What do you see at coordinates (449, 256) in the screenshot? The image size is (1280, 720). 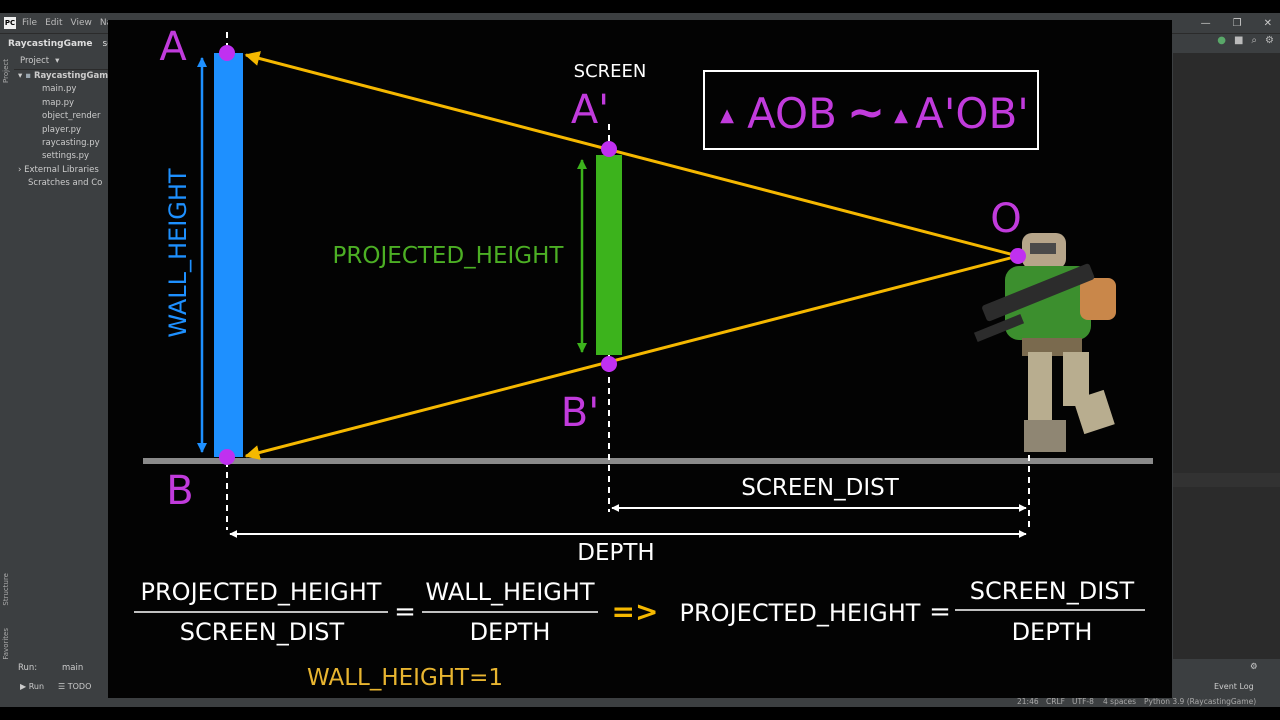 I see `projected-height-label: PROJECTED_HEIGHT` at bounding box center [449, 256].